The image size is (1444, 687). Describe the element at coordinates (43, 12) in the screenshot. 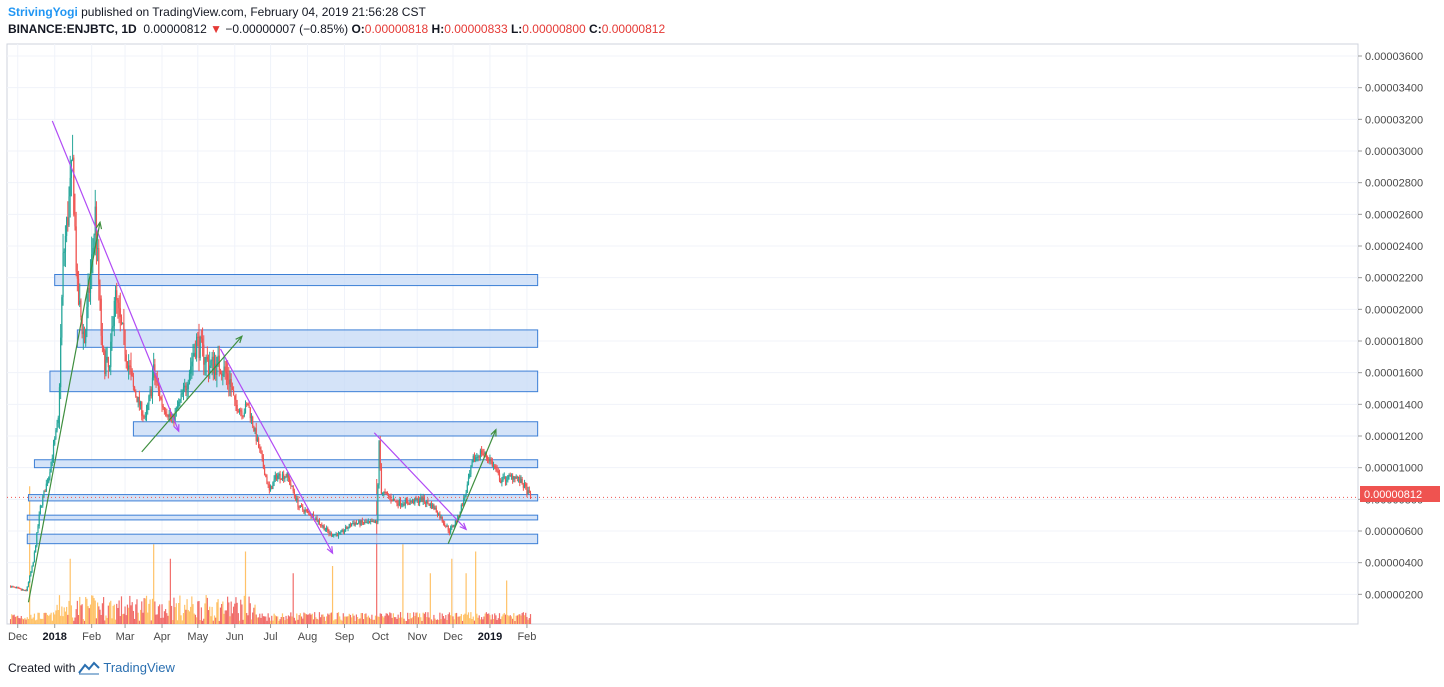

I see `author-link: StrivingYogi` at that location.